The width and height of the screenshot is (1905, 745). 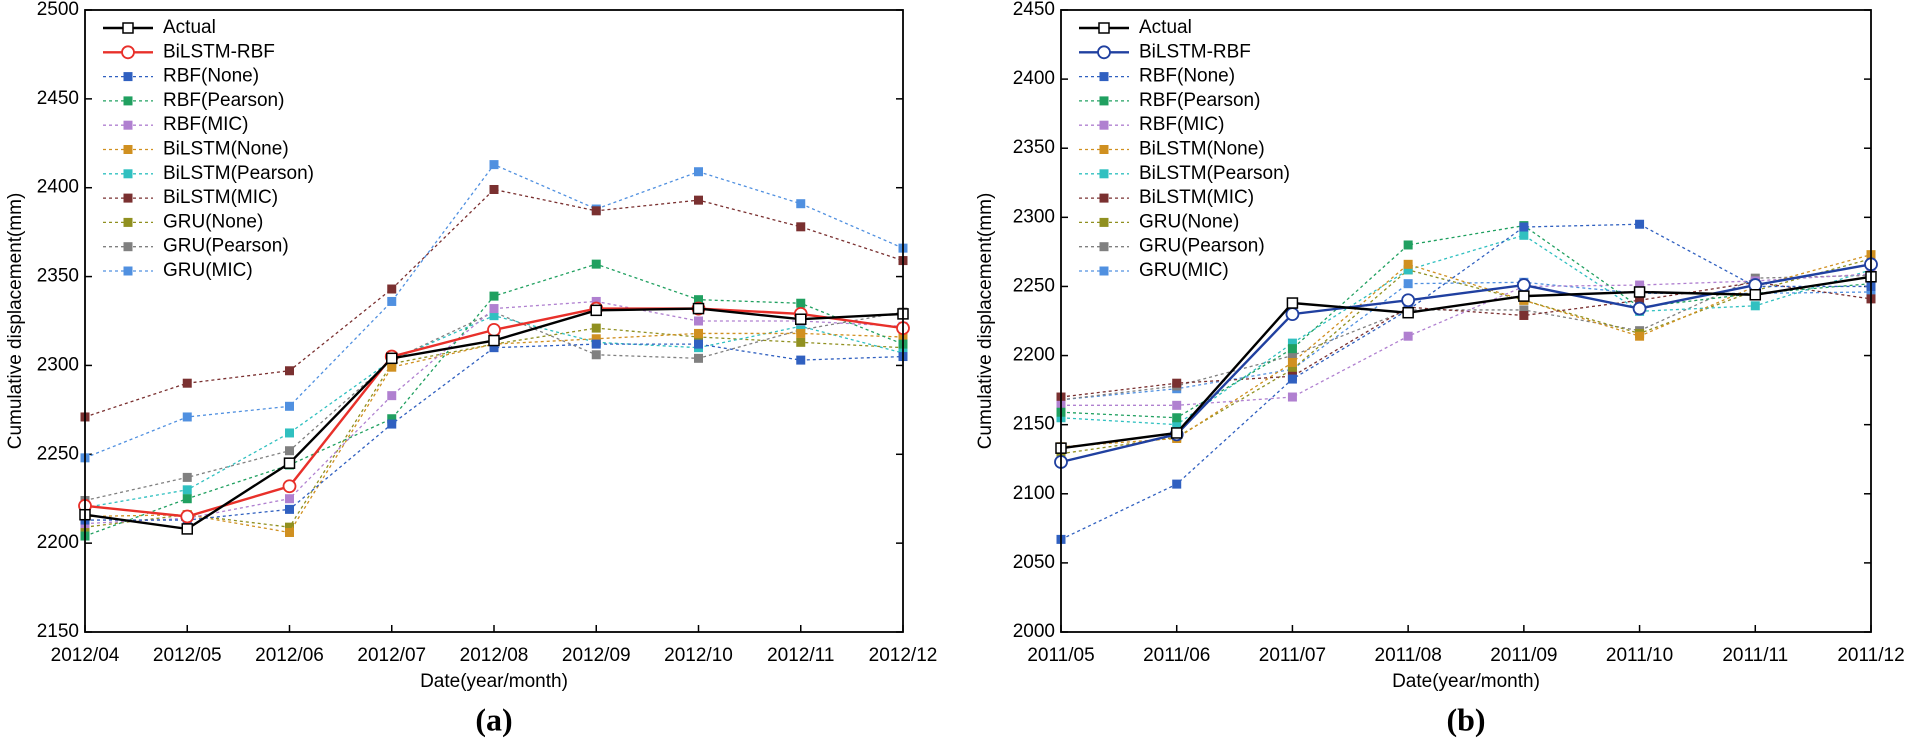 What do you see at coordinates (1034, 562) in the screenshot?
I see `y-tick-label: 2050` at bounding box center [1034, 562].